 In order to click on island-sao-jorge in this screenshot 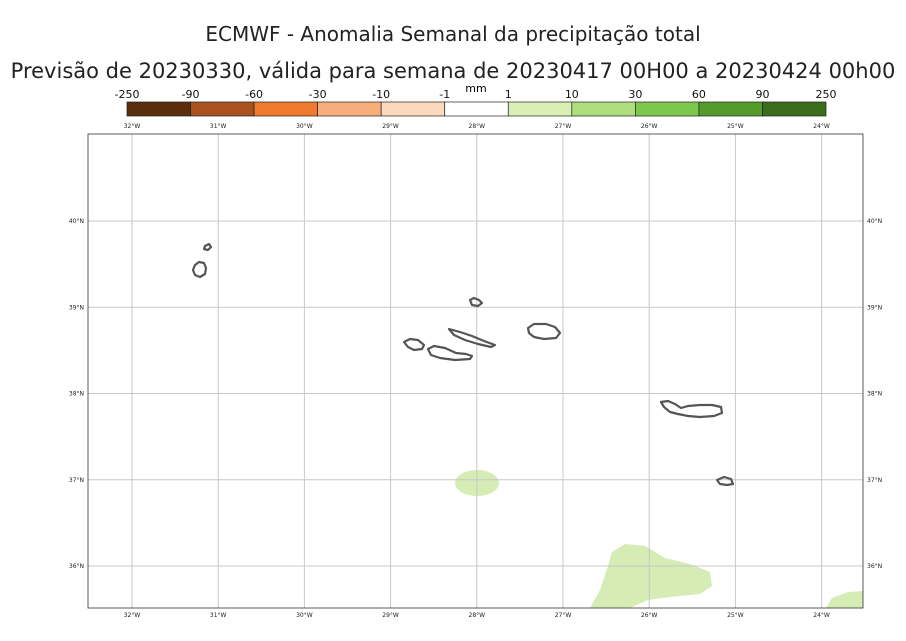, I will do `click(472, 338)`.